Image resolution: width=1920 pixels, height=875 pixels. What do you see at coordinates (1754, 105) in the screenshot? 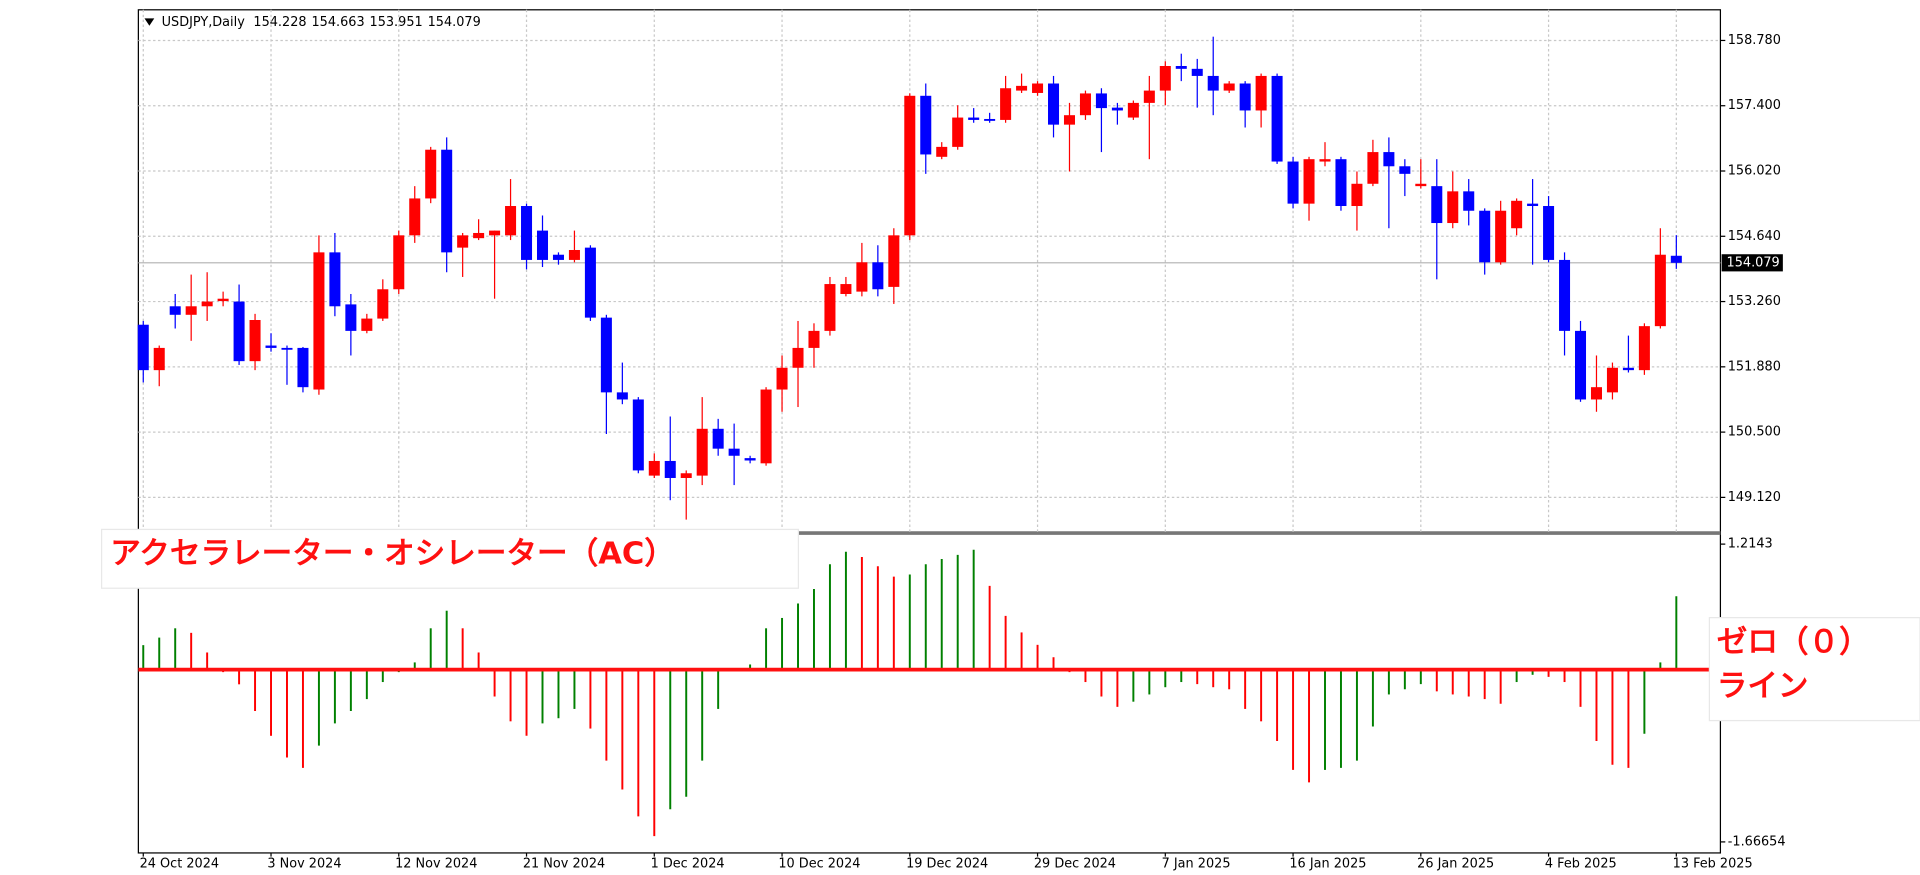
I see `y-tick-label: 157.400` at bounding box center [1754, 105].